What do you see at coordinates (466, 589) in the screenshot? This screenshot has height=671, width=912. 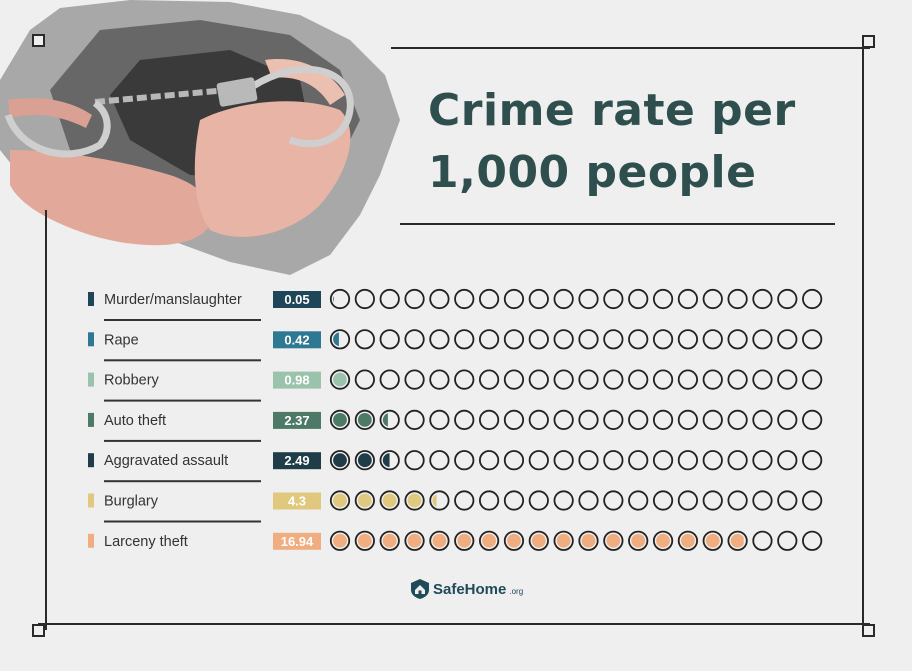 I see `brand-logo: SafeHome .org` at bounding box center [466, 589].